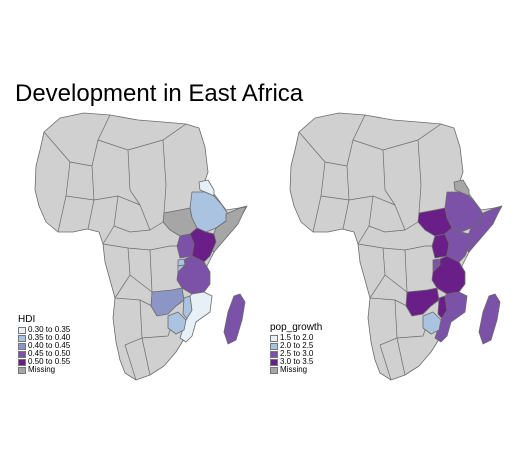 Image resolution: width=519 pixels, height=466 pixels. I want to click on legend-item: 0.45 to 0.50, so click(44, 354).